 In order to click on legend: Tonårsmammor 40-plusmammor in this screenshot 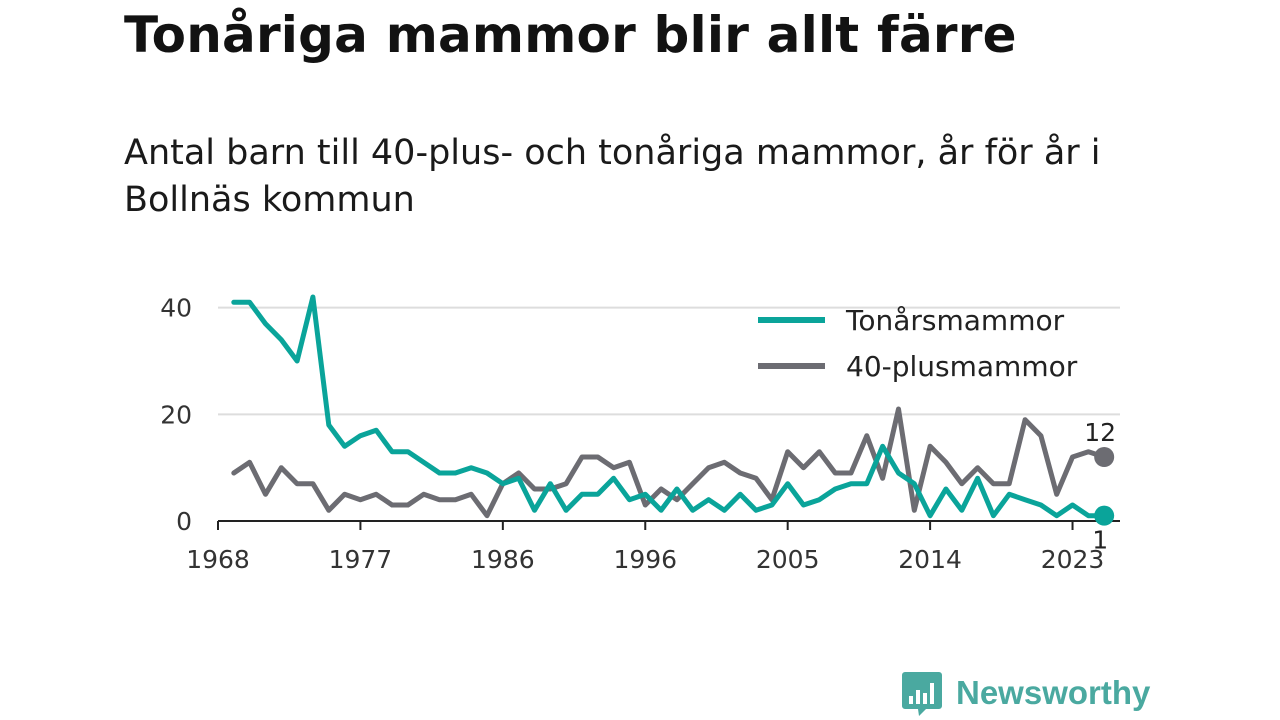, I will do `click(918, 343)`.